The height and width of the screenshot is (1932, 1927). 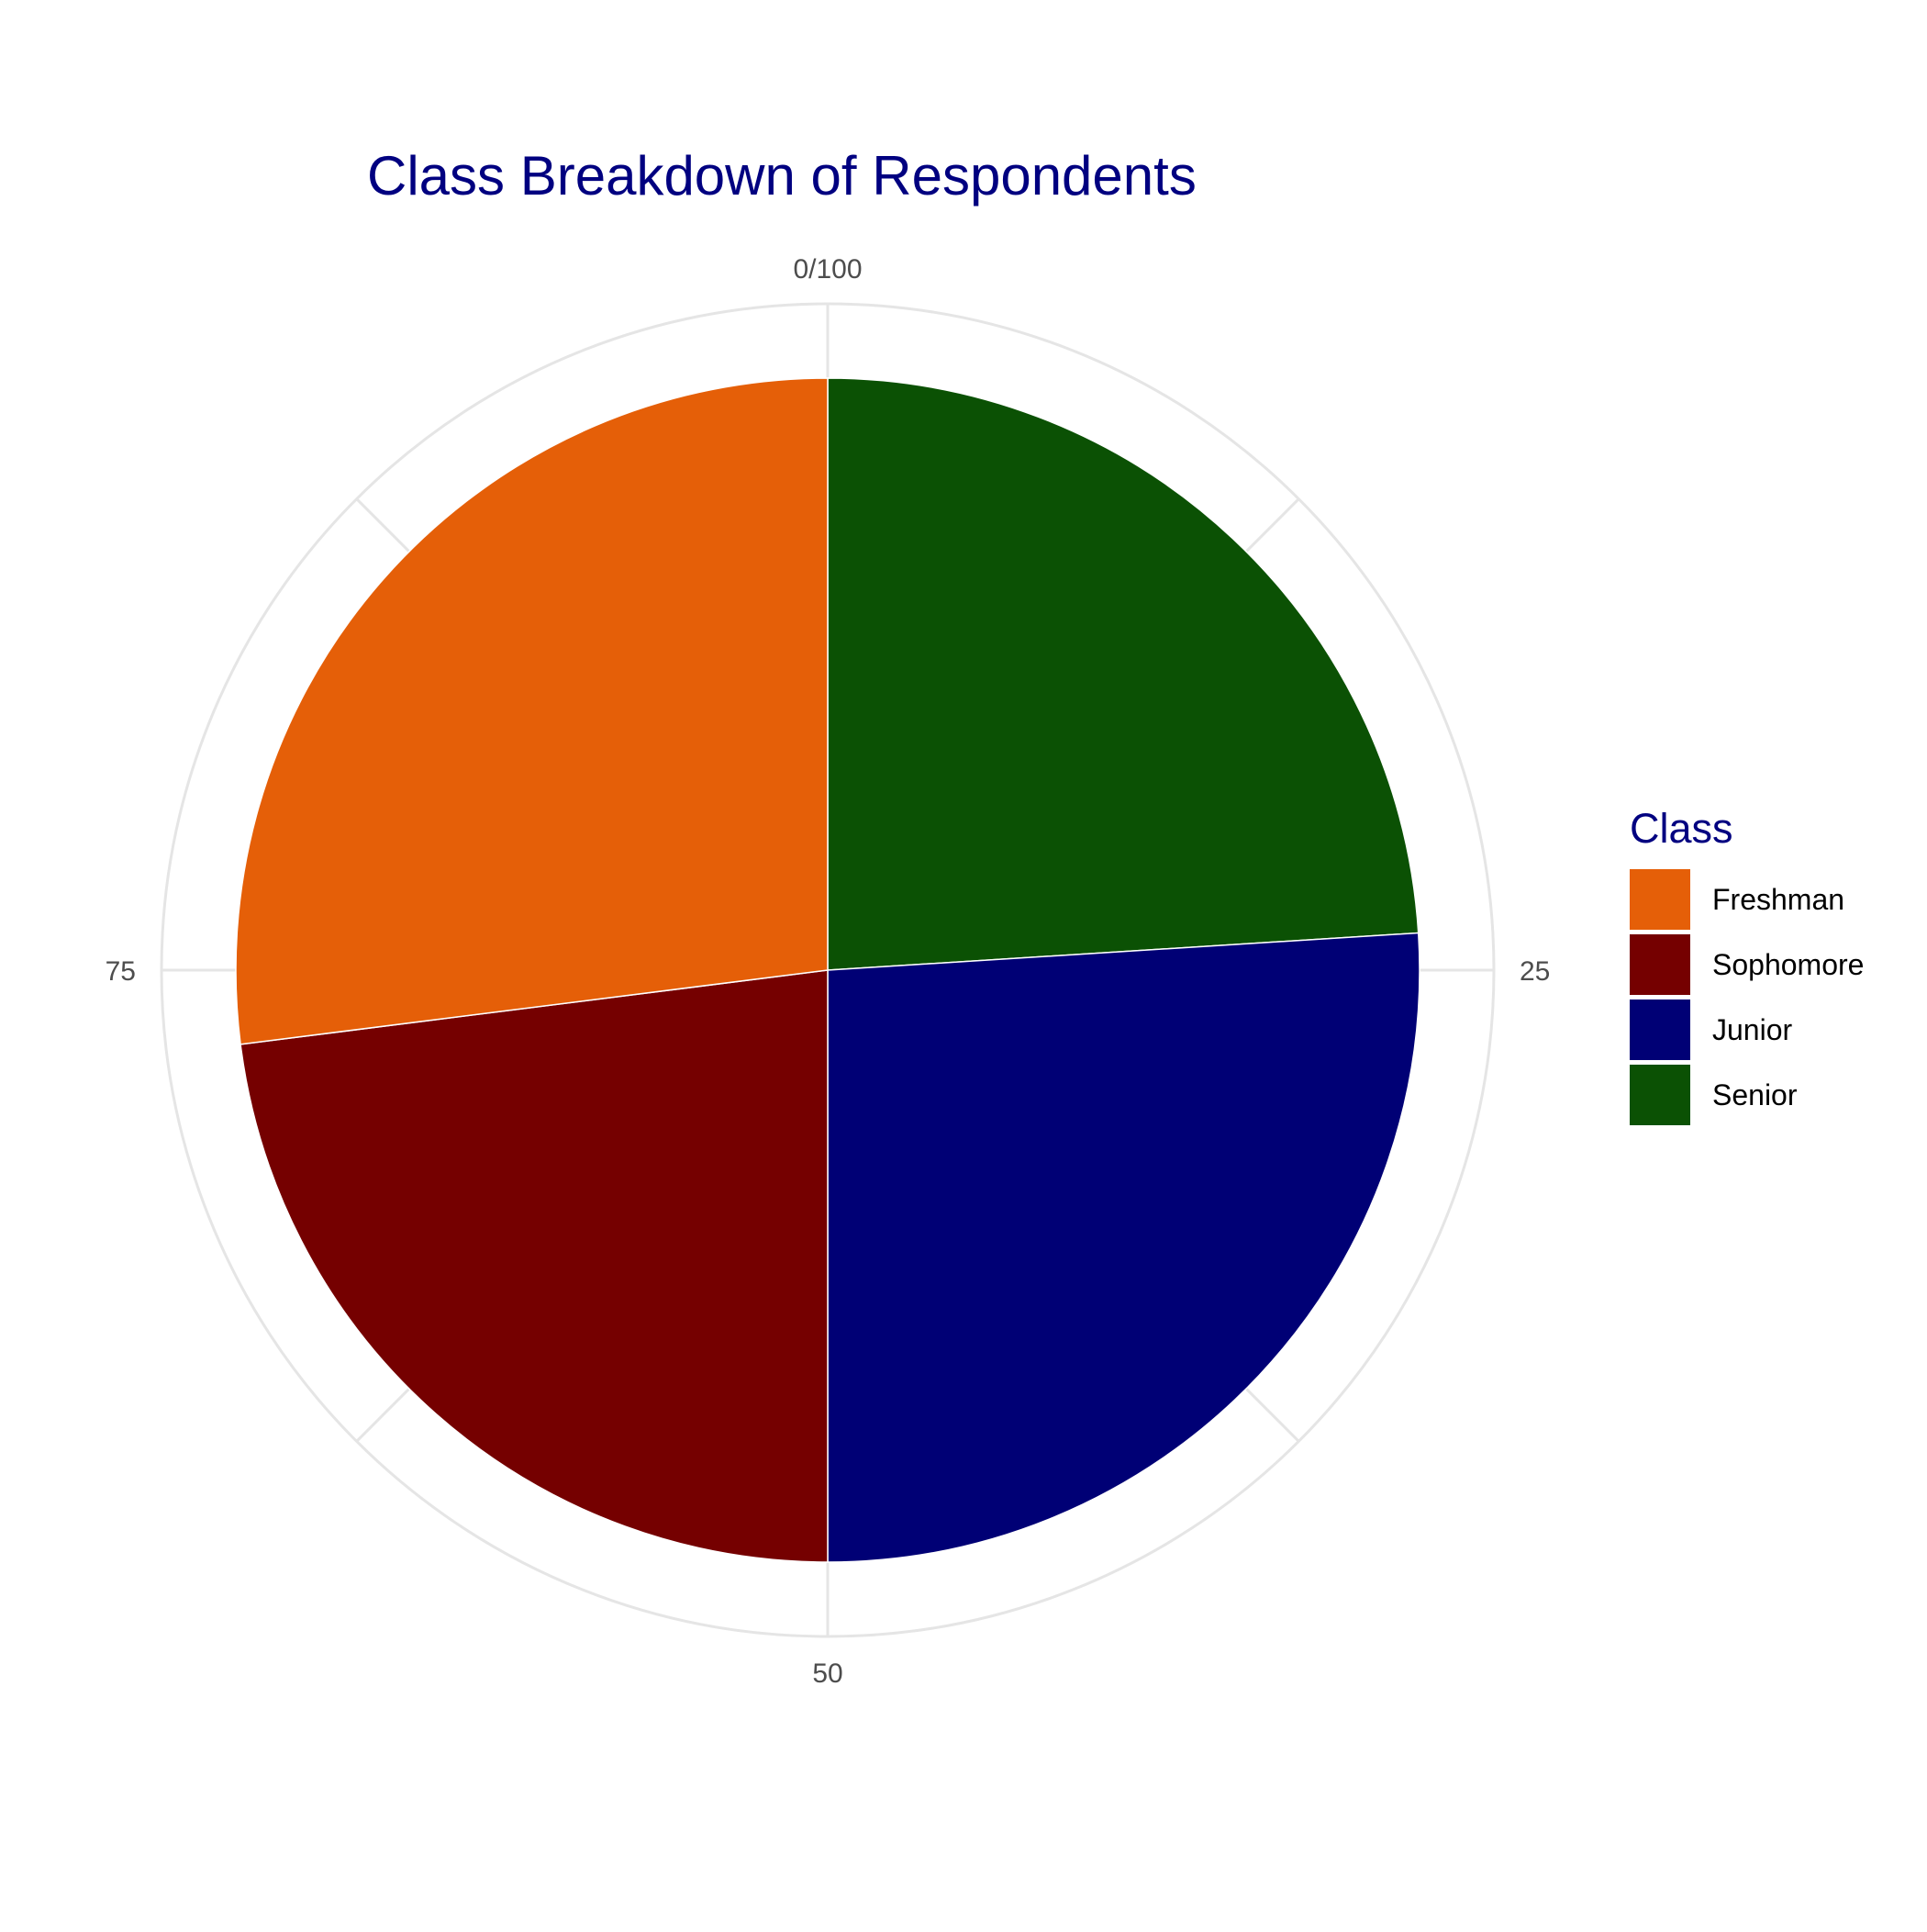 I want to click on legend: Class Freshman Sophomore Junior Senior, so click(x=1747, y=965).